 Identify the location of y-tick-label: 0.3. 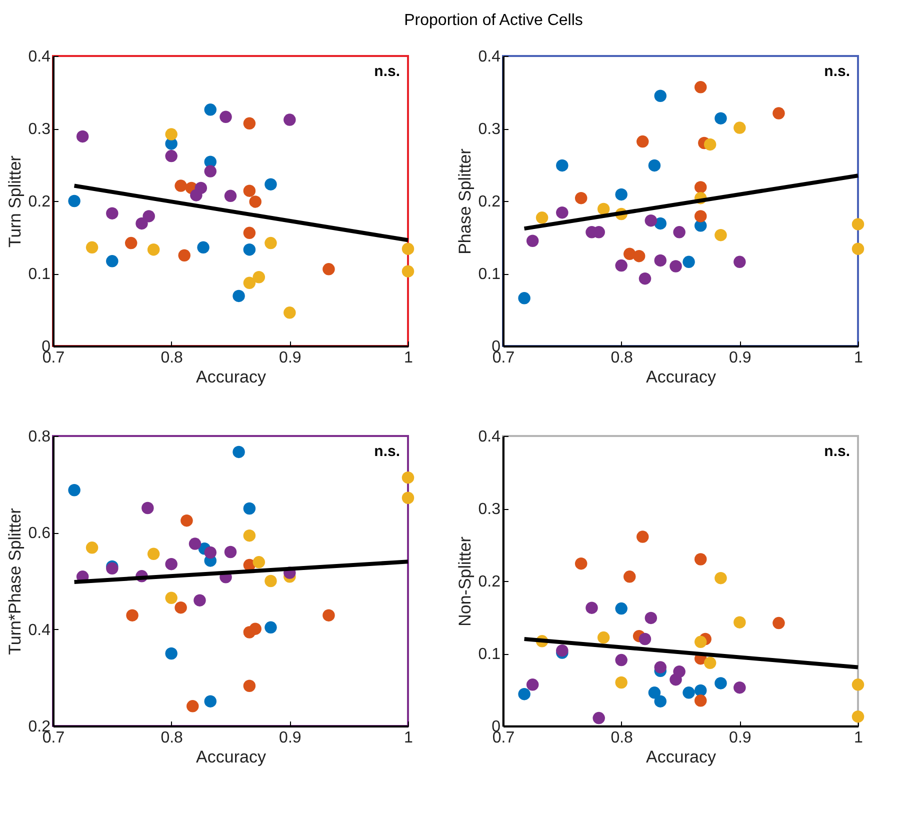
(39, 129).